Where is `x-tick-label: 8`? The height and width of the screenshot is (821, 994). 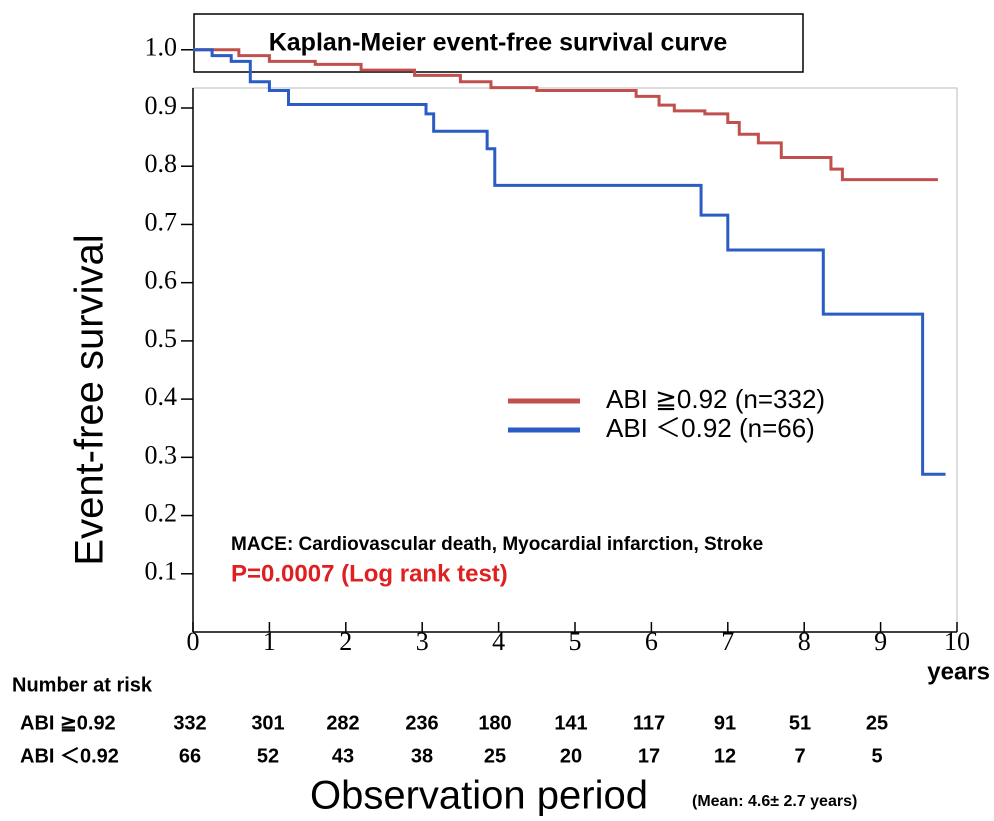 x-tick-label: 8 is located at coordinates (804, 641).